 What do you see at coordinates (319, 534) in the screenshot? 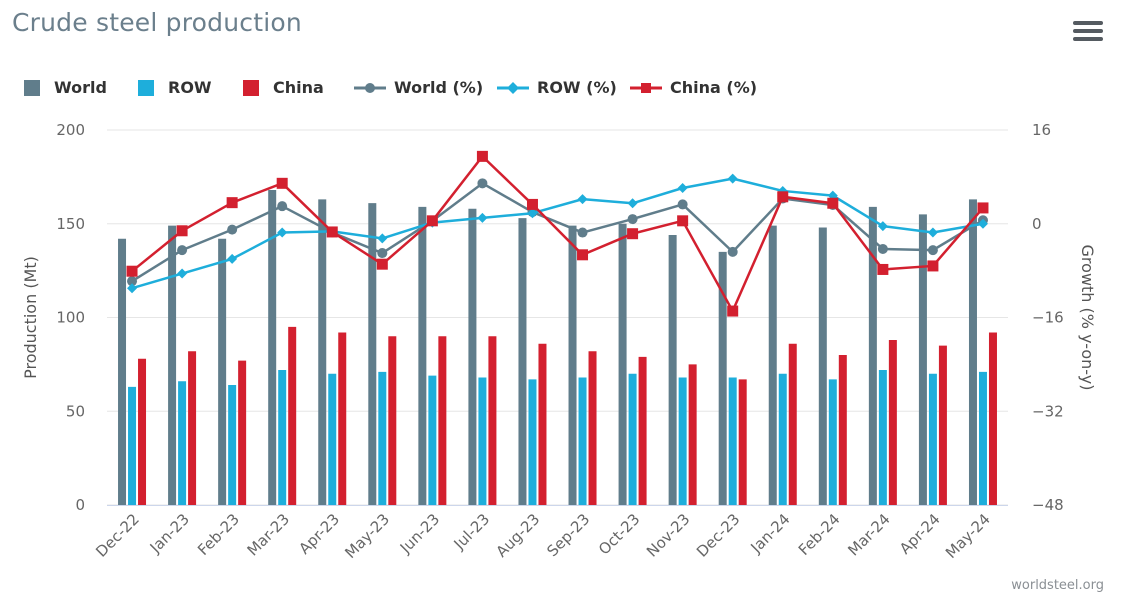
I see `x-tick-label: Apr-23` at bounding box center [319, 534].